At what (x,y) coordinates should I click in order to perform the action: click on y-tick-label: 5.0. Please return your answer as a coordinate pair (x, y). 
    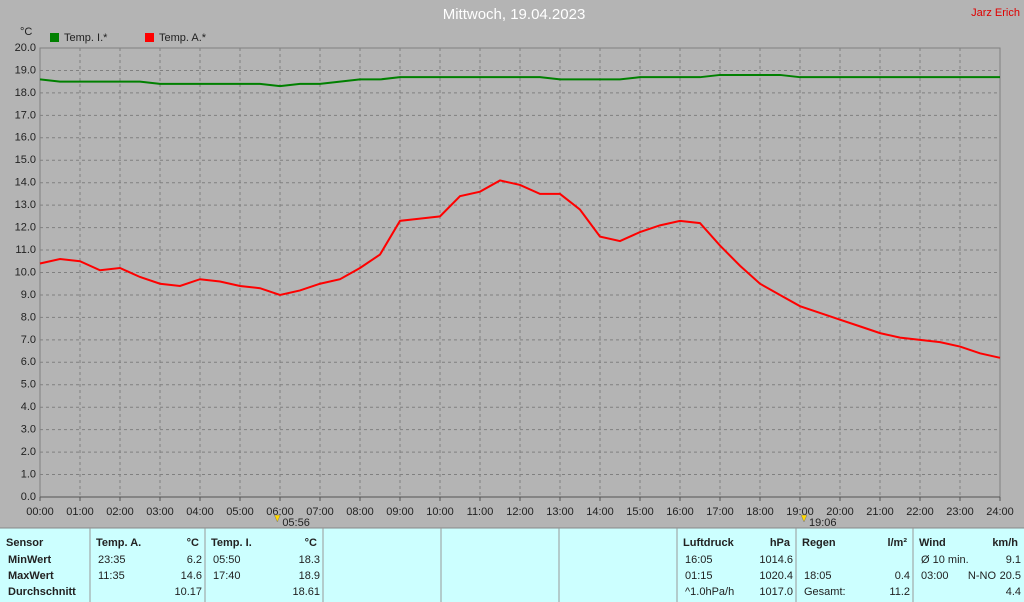
    Looking at the image, I should click on (28, 385).